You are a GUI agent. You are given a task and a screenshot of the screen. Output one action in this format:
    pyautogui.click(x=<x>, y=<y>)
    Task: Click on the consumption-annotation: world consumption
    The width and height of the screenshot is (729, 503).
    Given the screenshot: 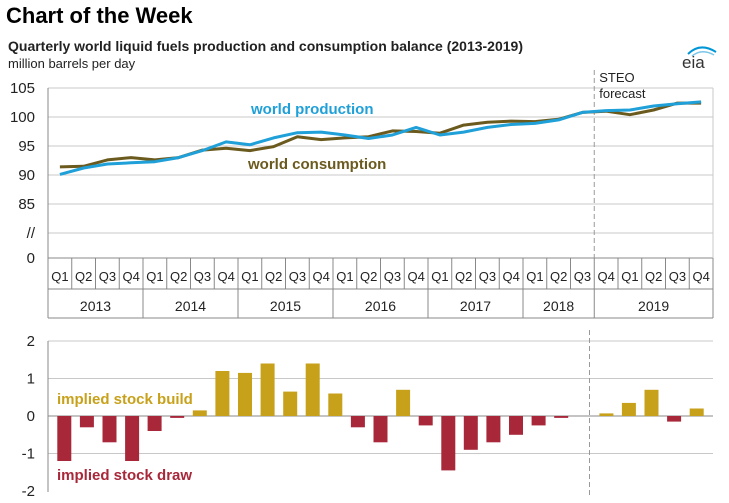 What is the action you would take?
    pyautogui.click(x=316, y=164)
    